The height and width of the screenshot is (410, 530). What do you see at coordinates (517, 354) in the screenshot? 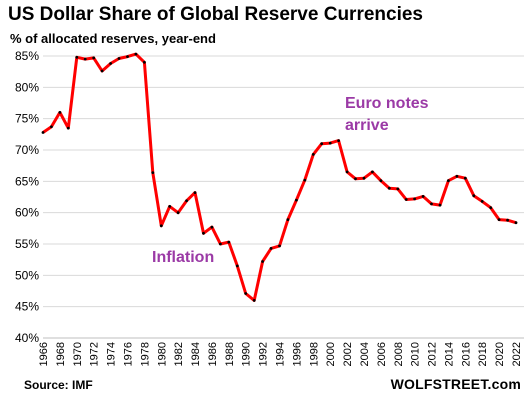
I see `x-tick-label: 2022` at bounding box center [517, 354].